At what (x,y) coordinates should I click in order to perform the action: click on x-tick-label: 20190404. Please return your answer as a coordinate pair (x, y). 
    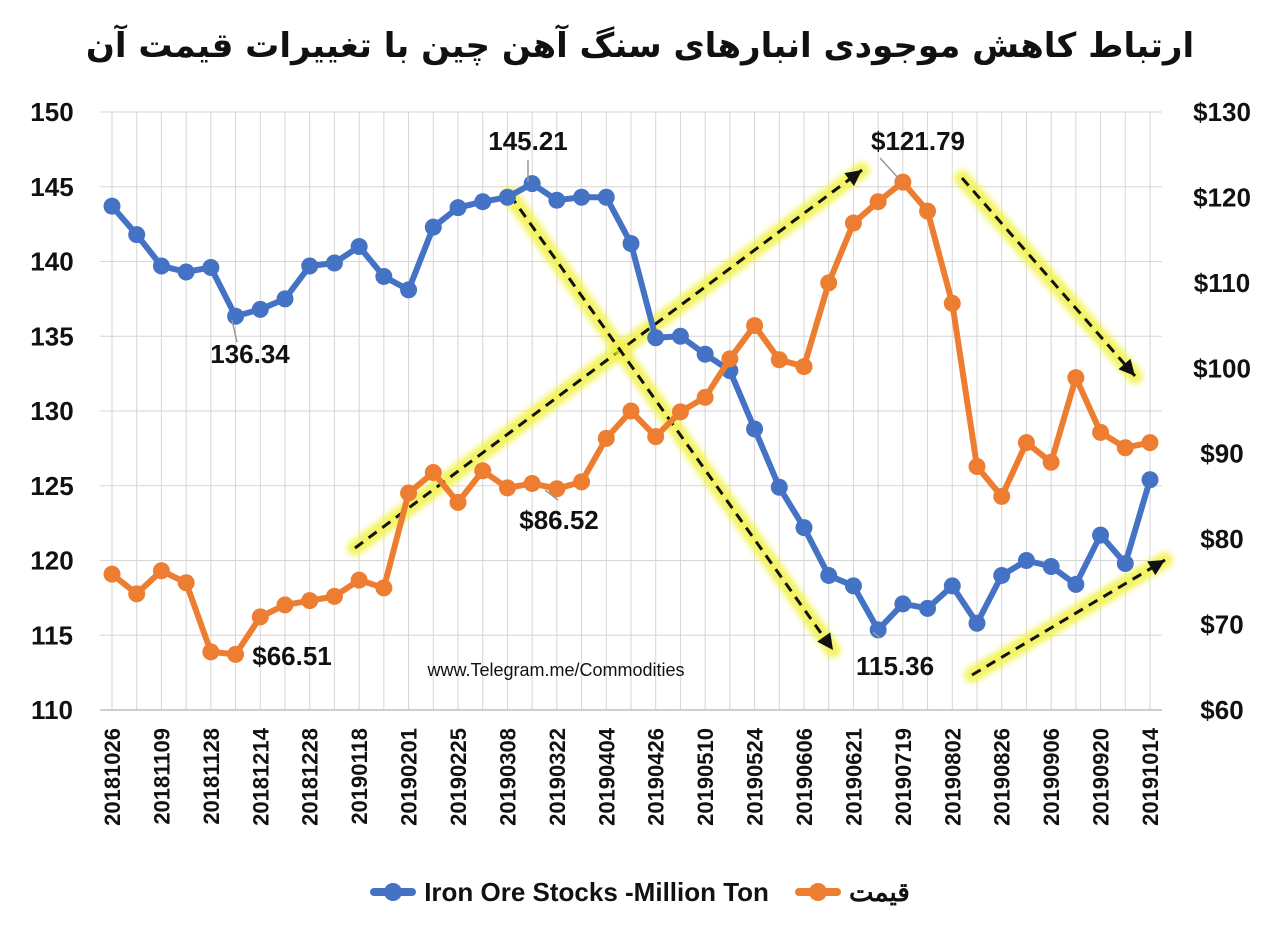
    Looking at the image, I should click on (606, 776).